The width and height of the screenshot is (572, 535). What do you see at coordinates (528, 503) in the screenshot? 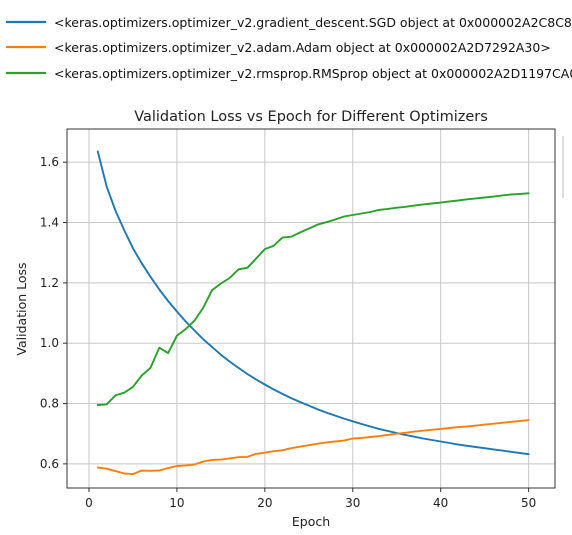
I see `x-tick-label: 50` at bounding box center [528, 503].